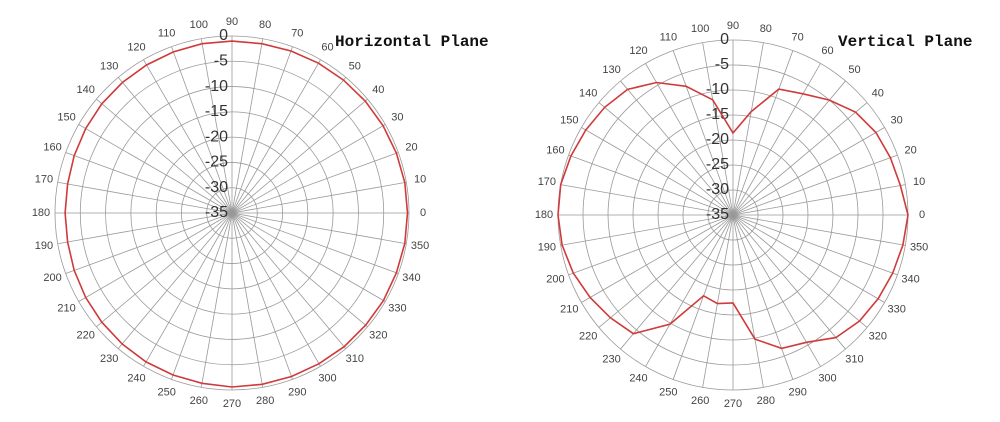 This screenshot has width=1000, height=422. I want to click on angle-label: 180, so click(544, 215).